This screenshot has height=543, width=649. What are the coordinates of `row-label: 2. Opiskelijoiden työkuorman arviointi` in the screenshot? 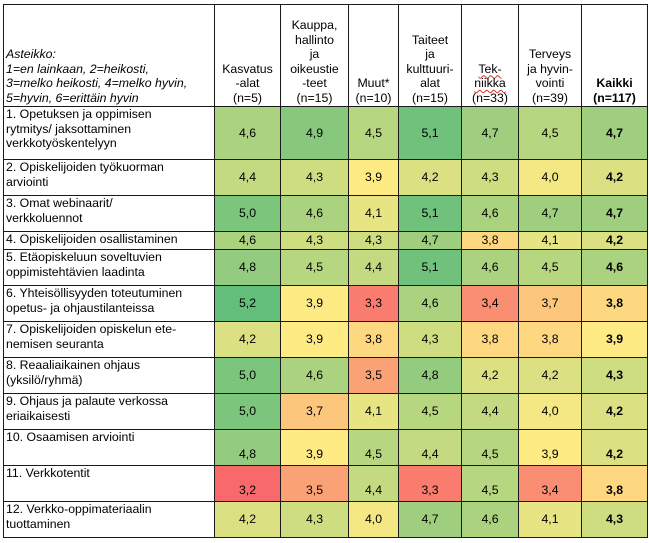 It's located at (109, 177).